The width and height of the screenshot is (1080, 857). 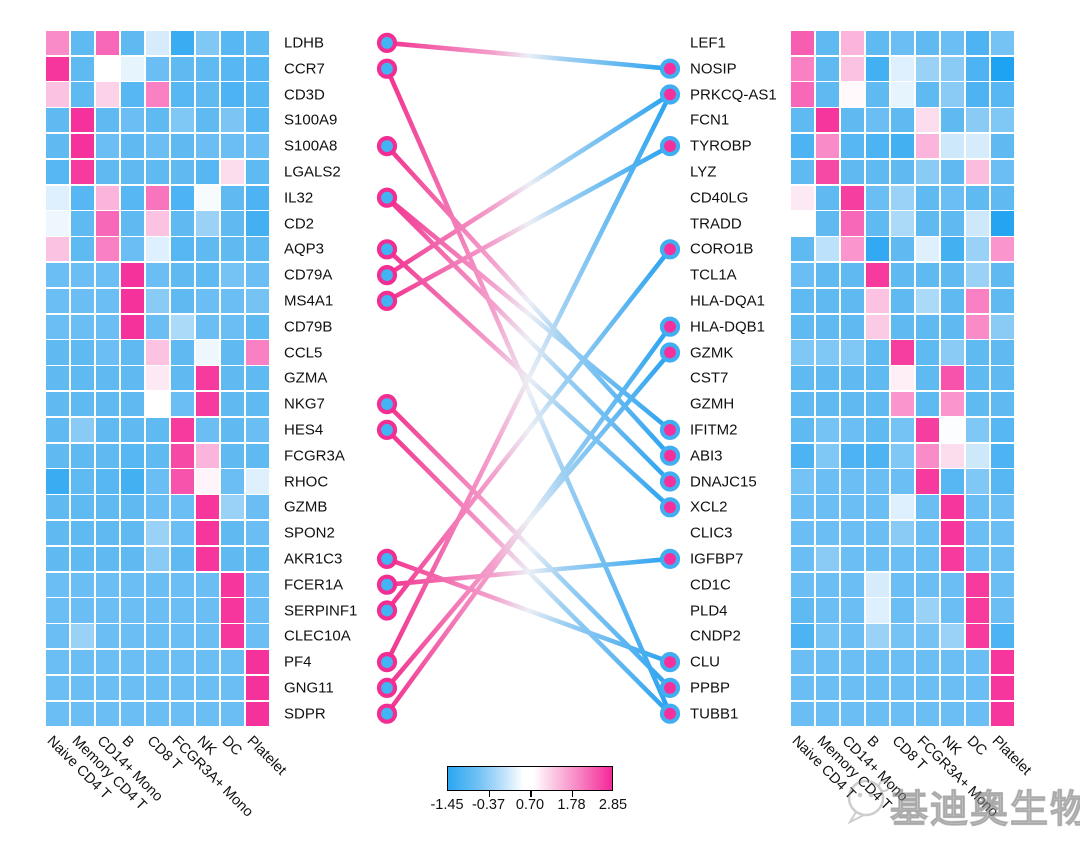 I want to click on gene-label: LYZ, so click(x=703, y=172).